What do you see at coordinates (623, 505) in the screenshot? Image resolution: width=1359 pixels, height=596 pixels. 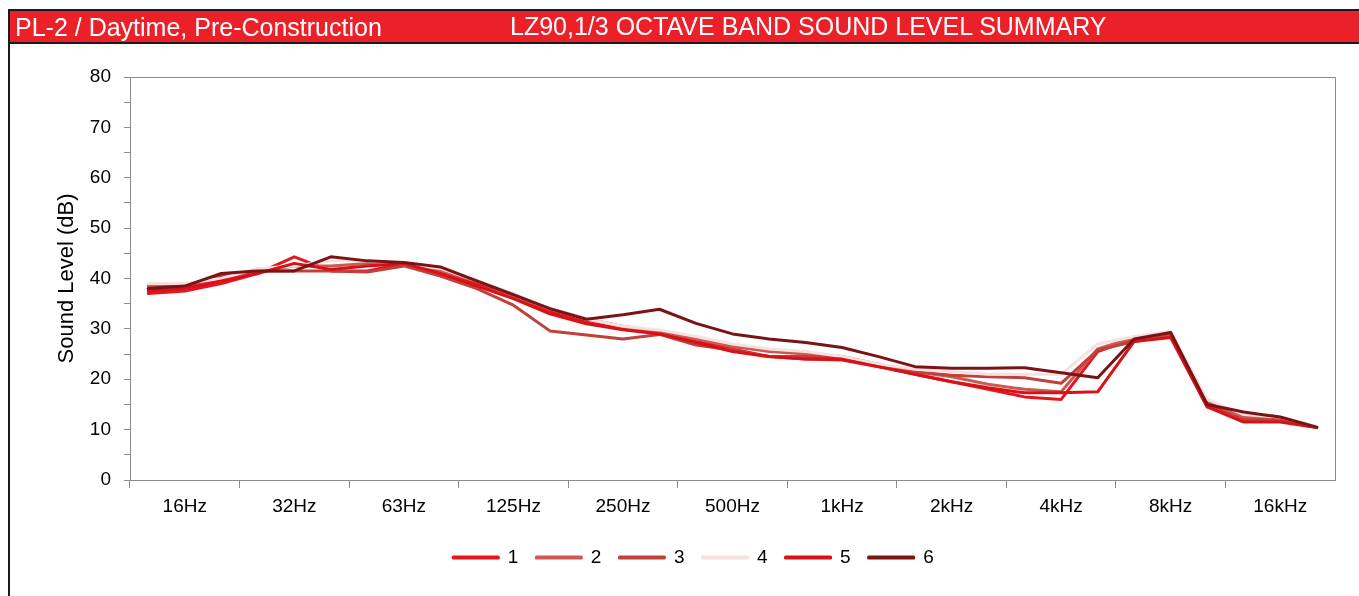 I see `x-tick-label: 250Hz` at bounding box center [623, 505].